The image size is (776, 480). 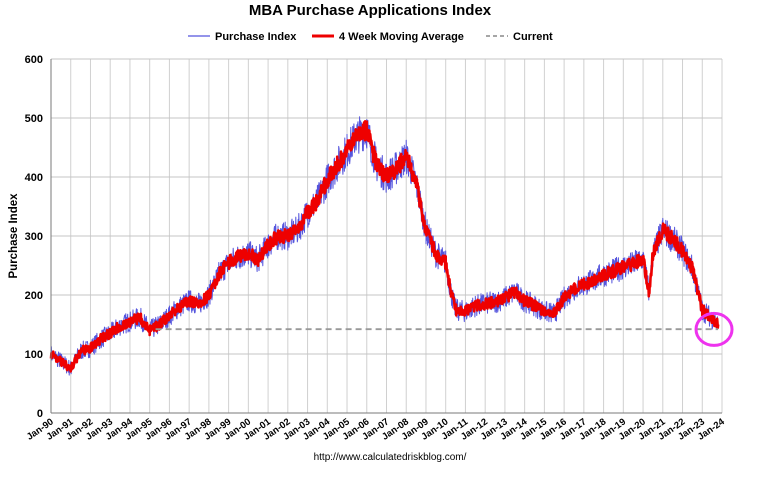 I want to click on legend-label-2: Current, so click(x=533, y=37).